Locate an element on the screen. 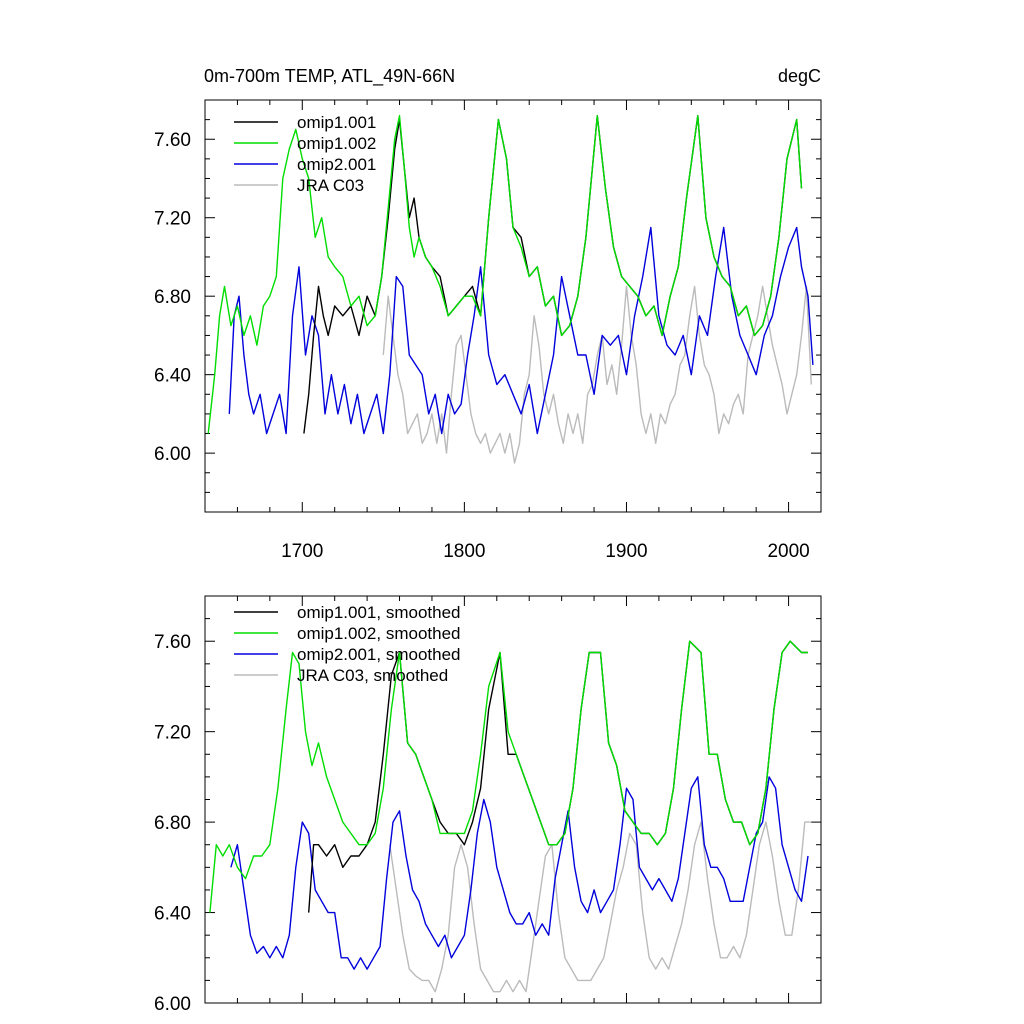 The width and height of the screenshot is (1024, 1024). legend-label-omip1-001: omip1.001 is located at coordinates (336, 122).